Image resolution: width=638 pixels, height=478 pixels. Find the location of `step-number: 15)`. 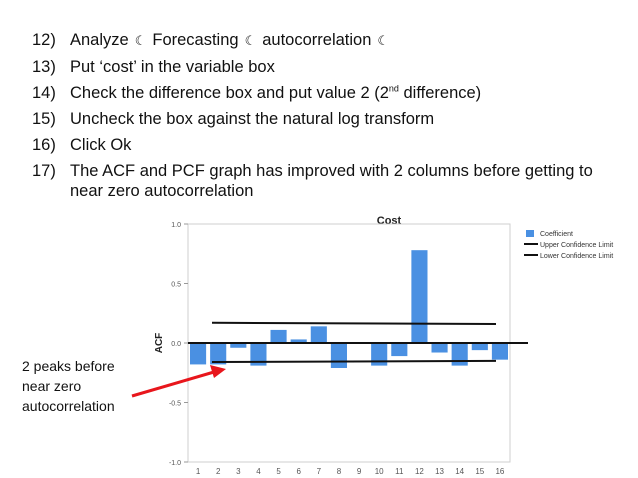

step-number: 15) is located at coordinates (44, 119).